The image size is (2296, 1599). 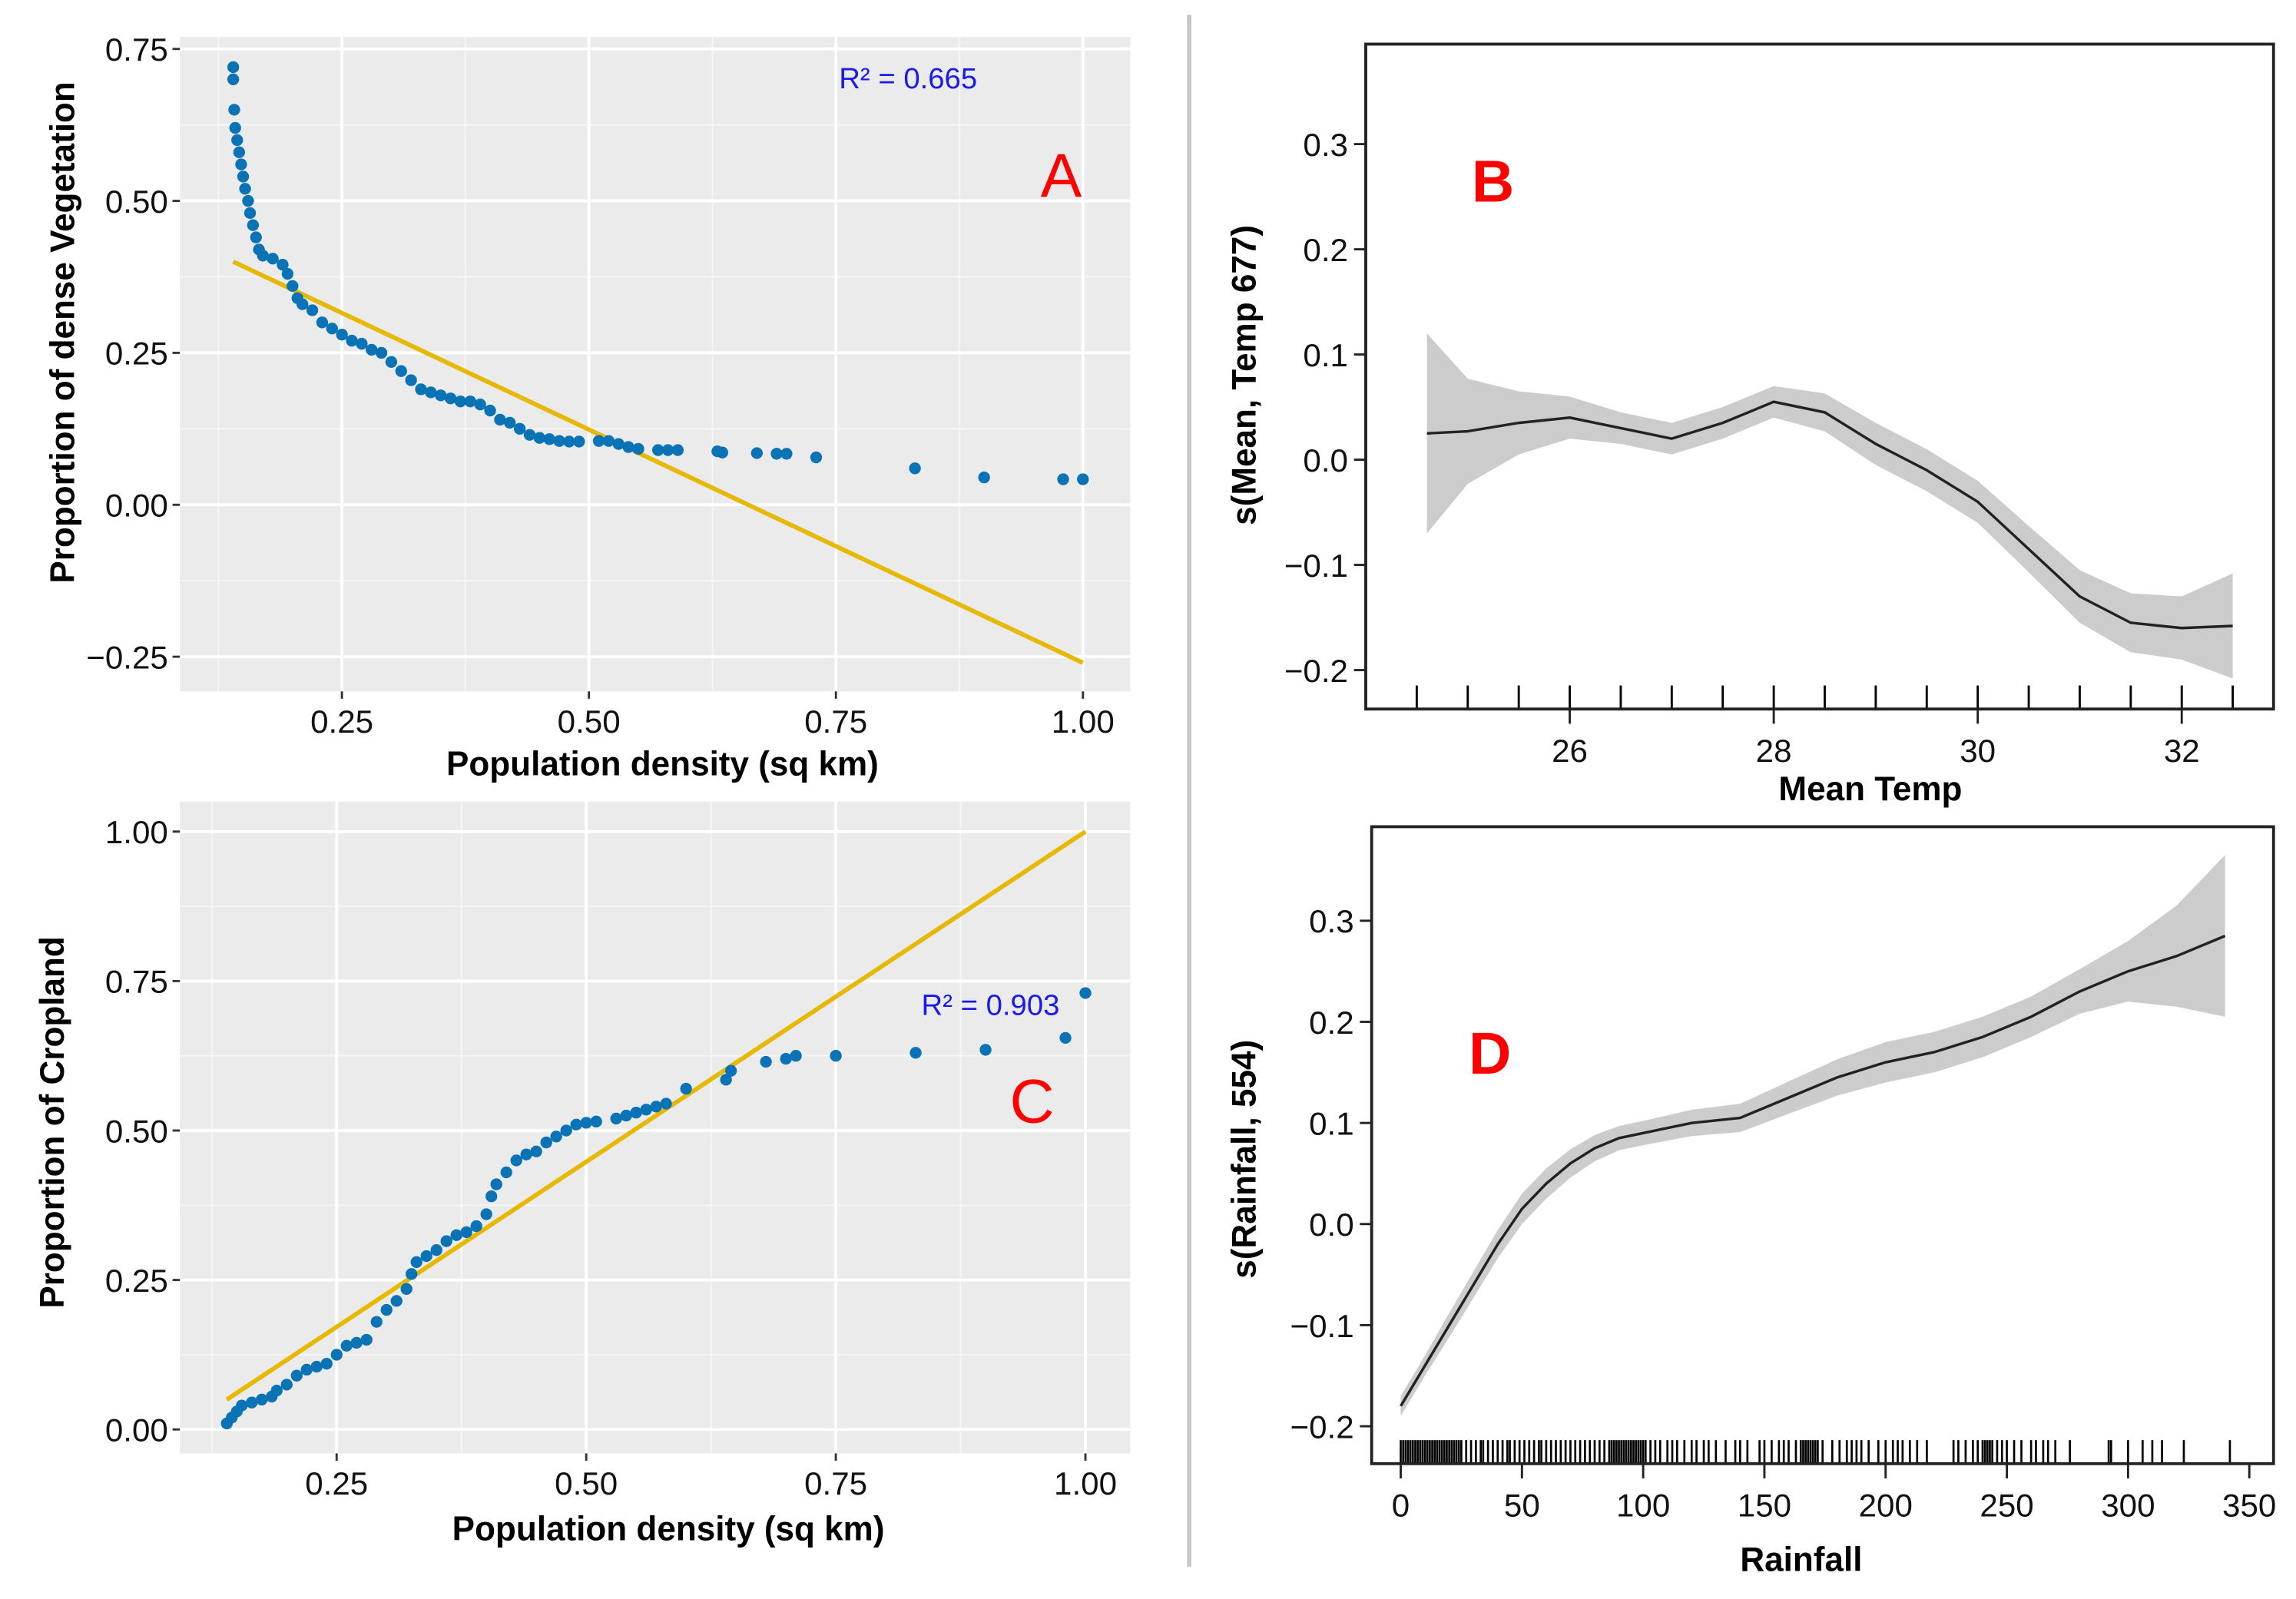 What do you see at coordinates (1764, 1506) in the screenshot?
I see `x-tick-label: 150` at bounding box center [1764, 1506].